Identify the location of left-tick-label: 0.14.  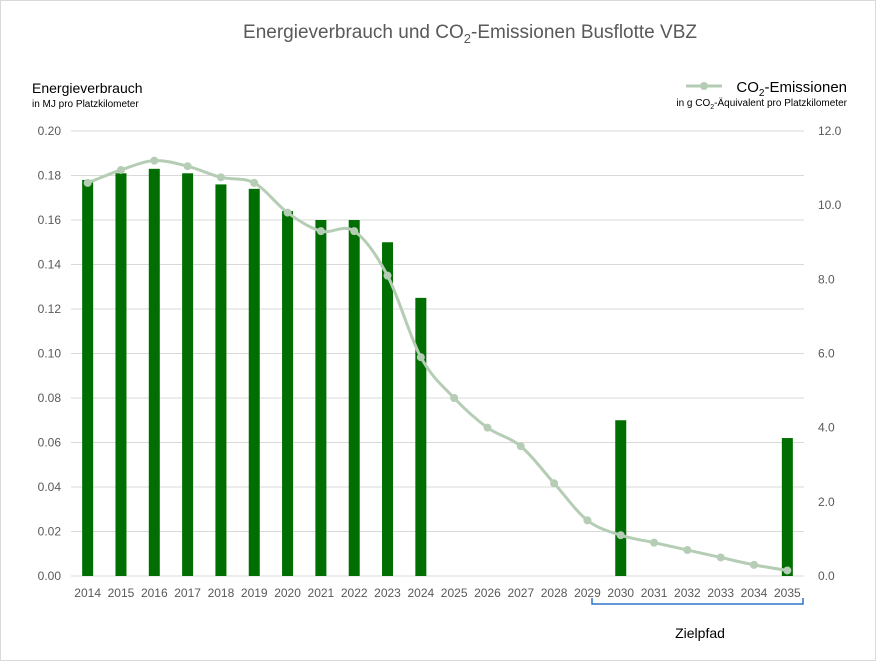
(50, 265).